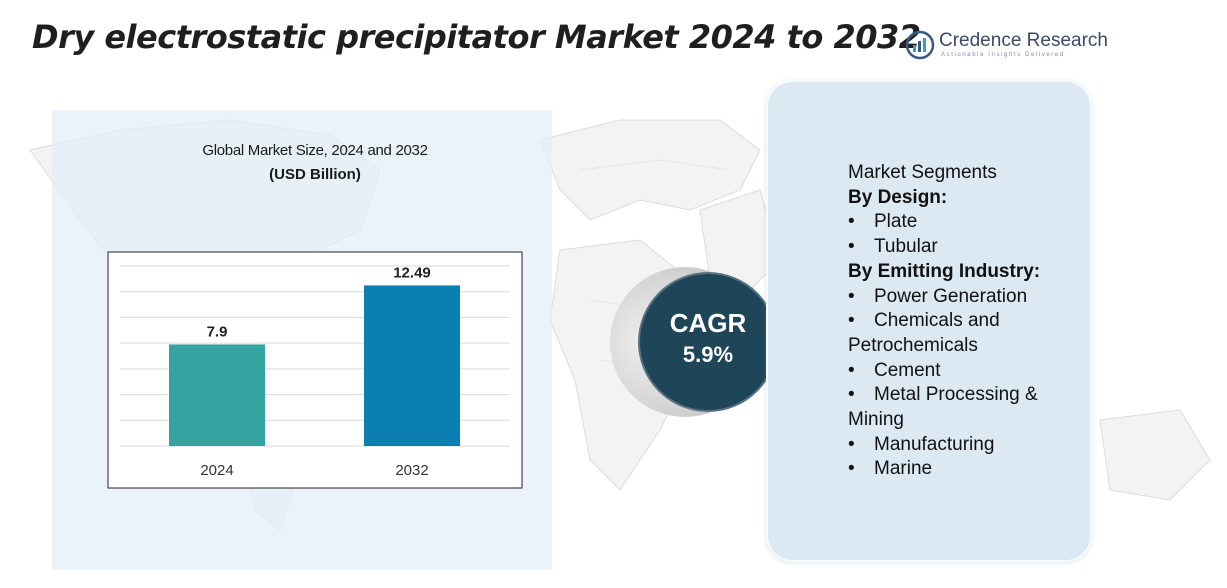  Describe the element at coordinates (906, 247) in the screenshot. I see `segment-item-label: Tubular` at that location.